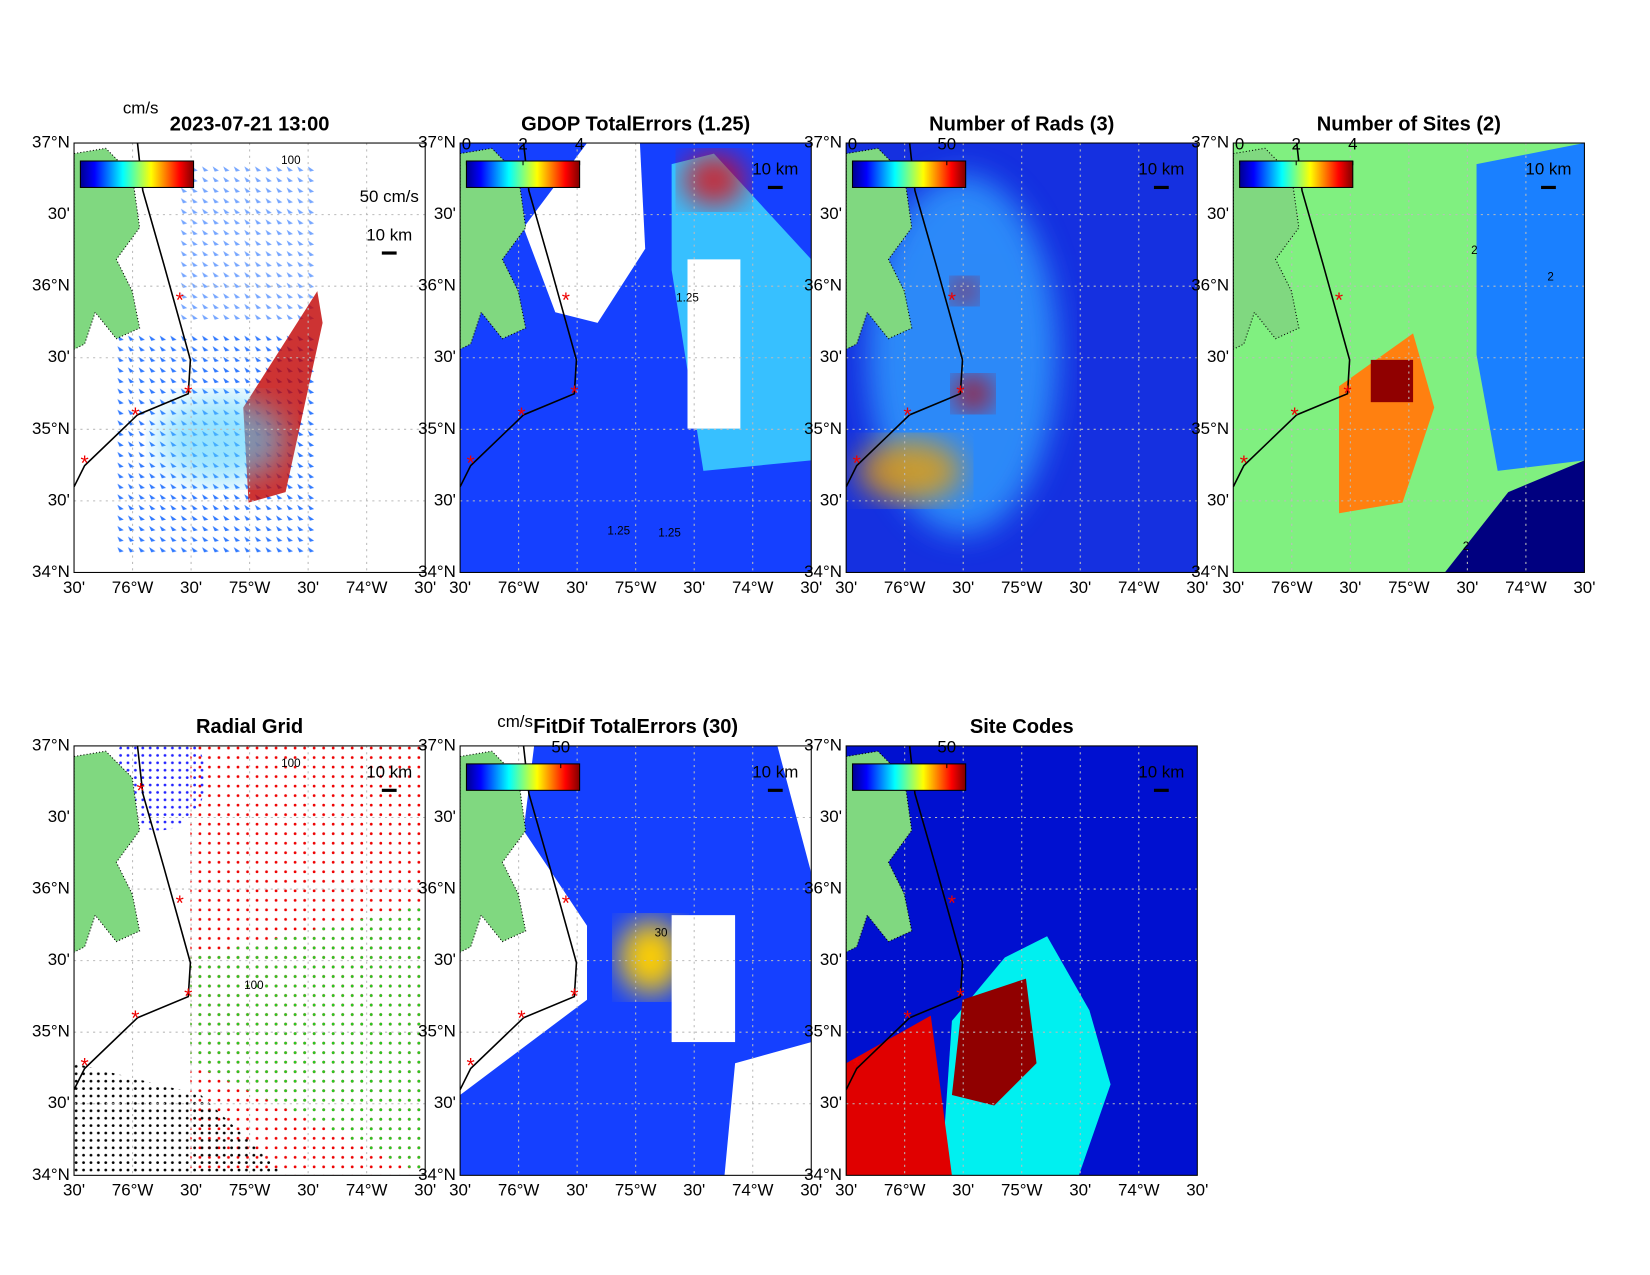 Image resolution: width=1650 pixels, height=1275 pixels. What do you see at coordinates (1022, 727) in the screenshot?
I see `panel-title: Site Codes` at bounding box center [1022, 727].